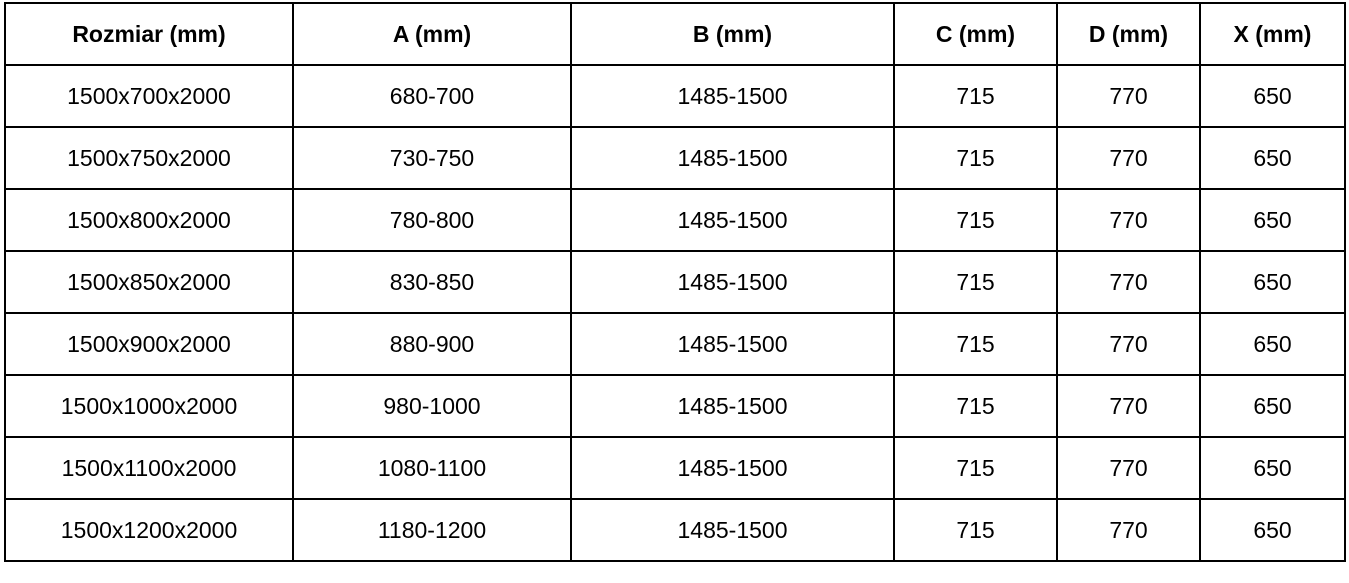 Image resolution: width=1349 pixels, height=583 pixels. Describe the element at coordinates (149, 96) in the screenshot. I see `cell-size: 1500x700x2000` at that location.